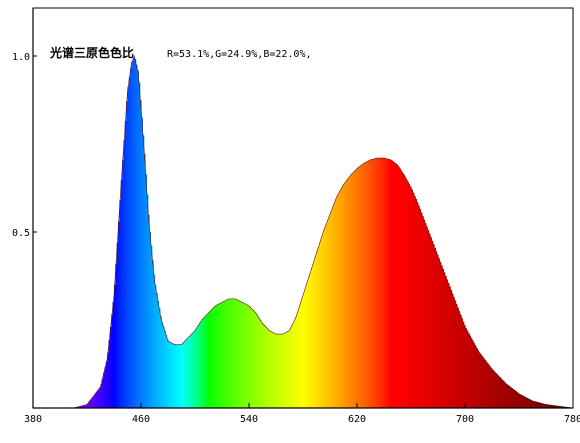  Describe the element at coordinates (465, 419) in the screenshot. I see `x-tick-label: 700` at that location.